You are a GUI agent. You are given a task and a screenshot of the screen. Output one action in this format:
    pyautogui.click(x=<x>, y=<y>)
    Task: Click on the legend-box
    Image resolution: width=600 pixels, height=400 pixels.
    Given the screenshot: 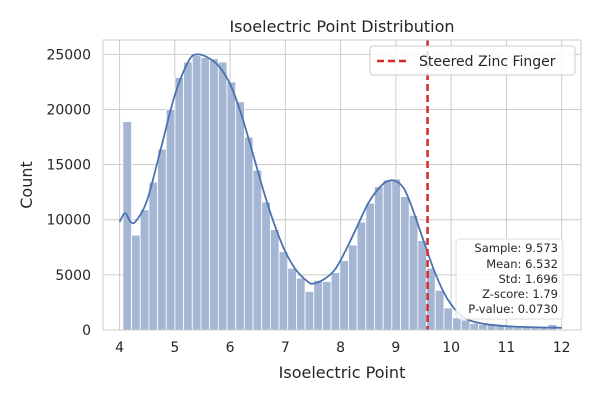 What is the action you would take?
    pyautogui.click(x=472, y=60)
    